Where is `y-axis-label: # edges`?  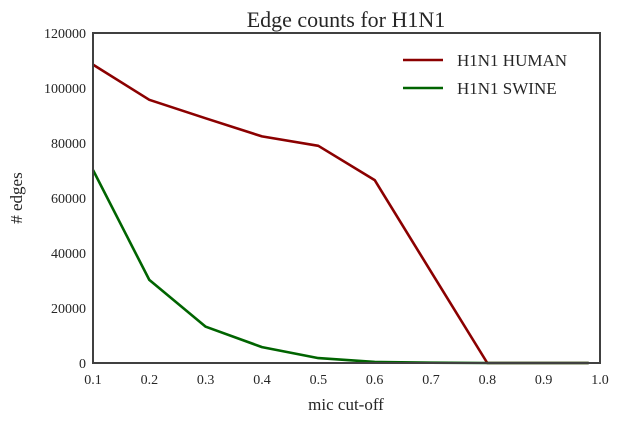 y-axis-label: # edges is located at coordinates (16, 197).